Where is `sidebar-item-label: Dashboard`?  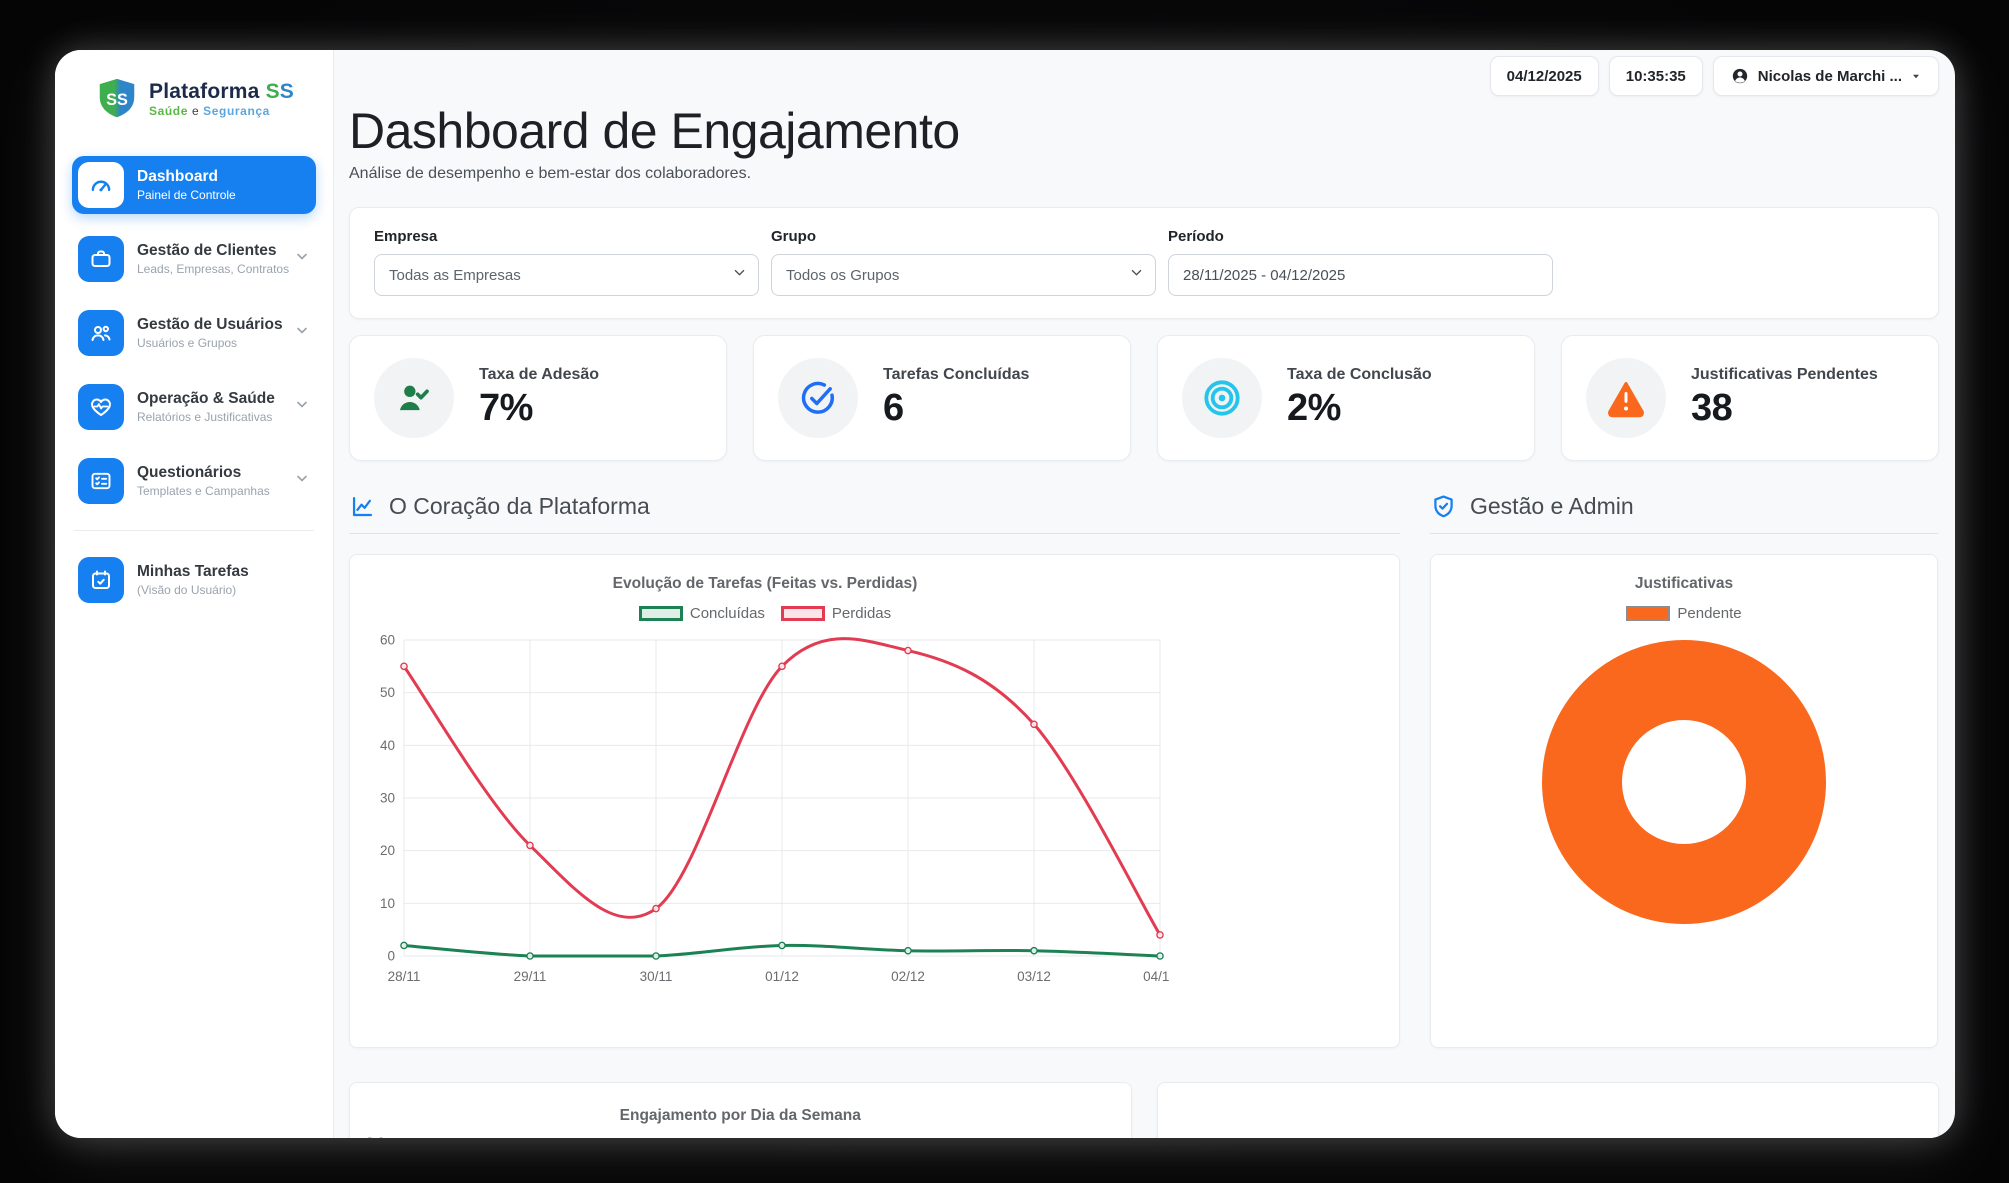
sidebar-item-label: Dashboard is located at coordinates (177, 176).